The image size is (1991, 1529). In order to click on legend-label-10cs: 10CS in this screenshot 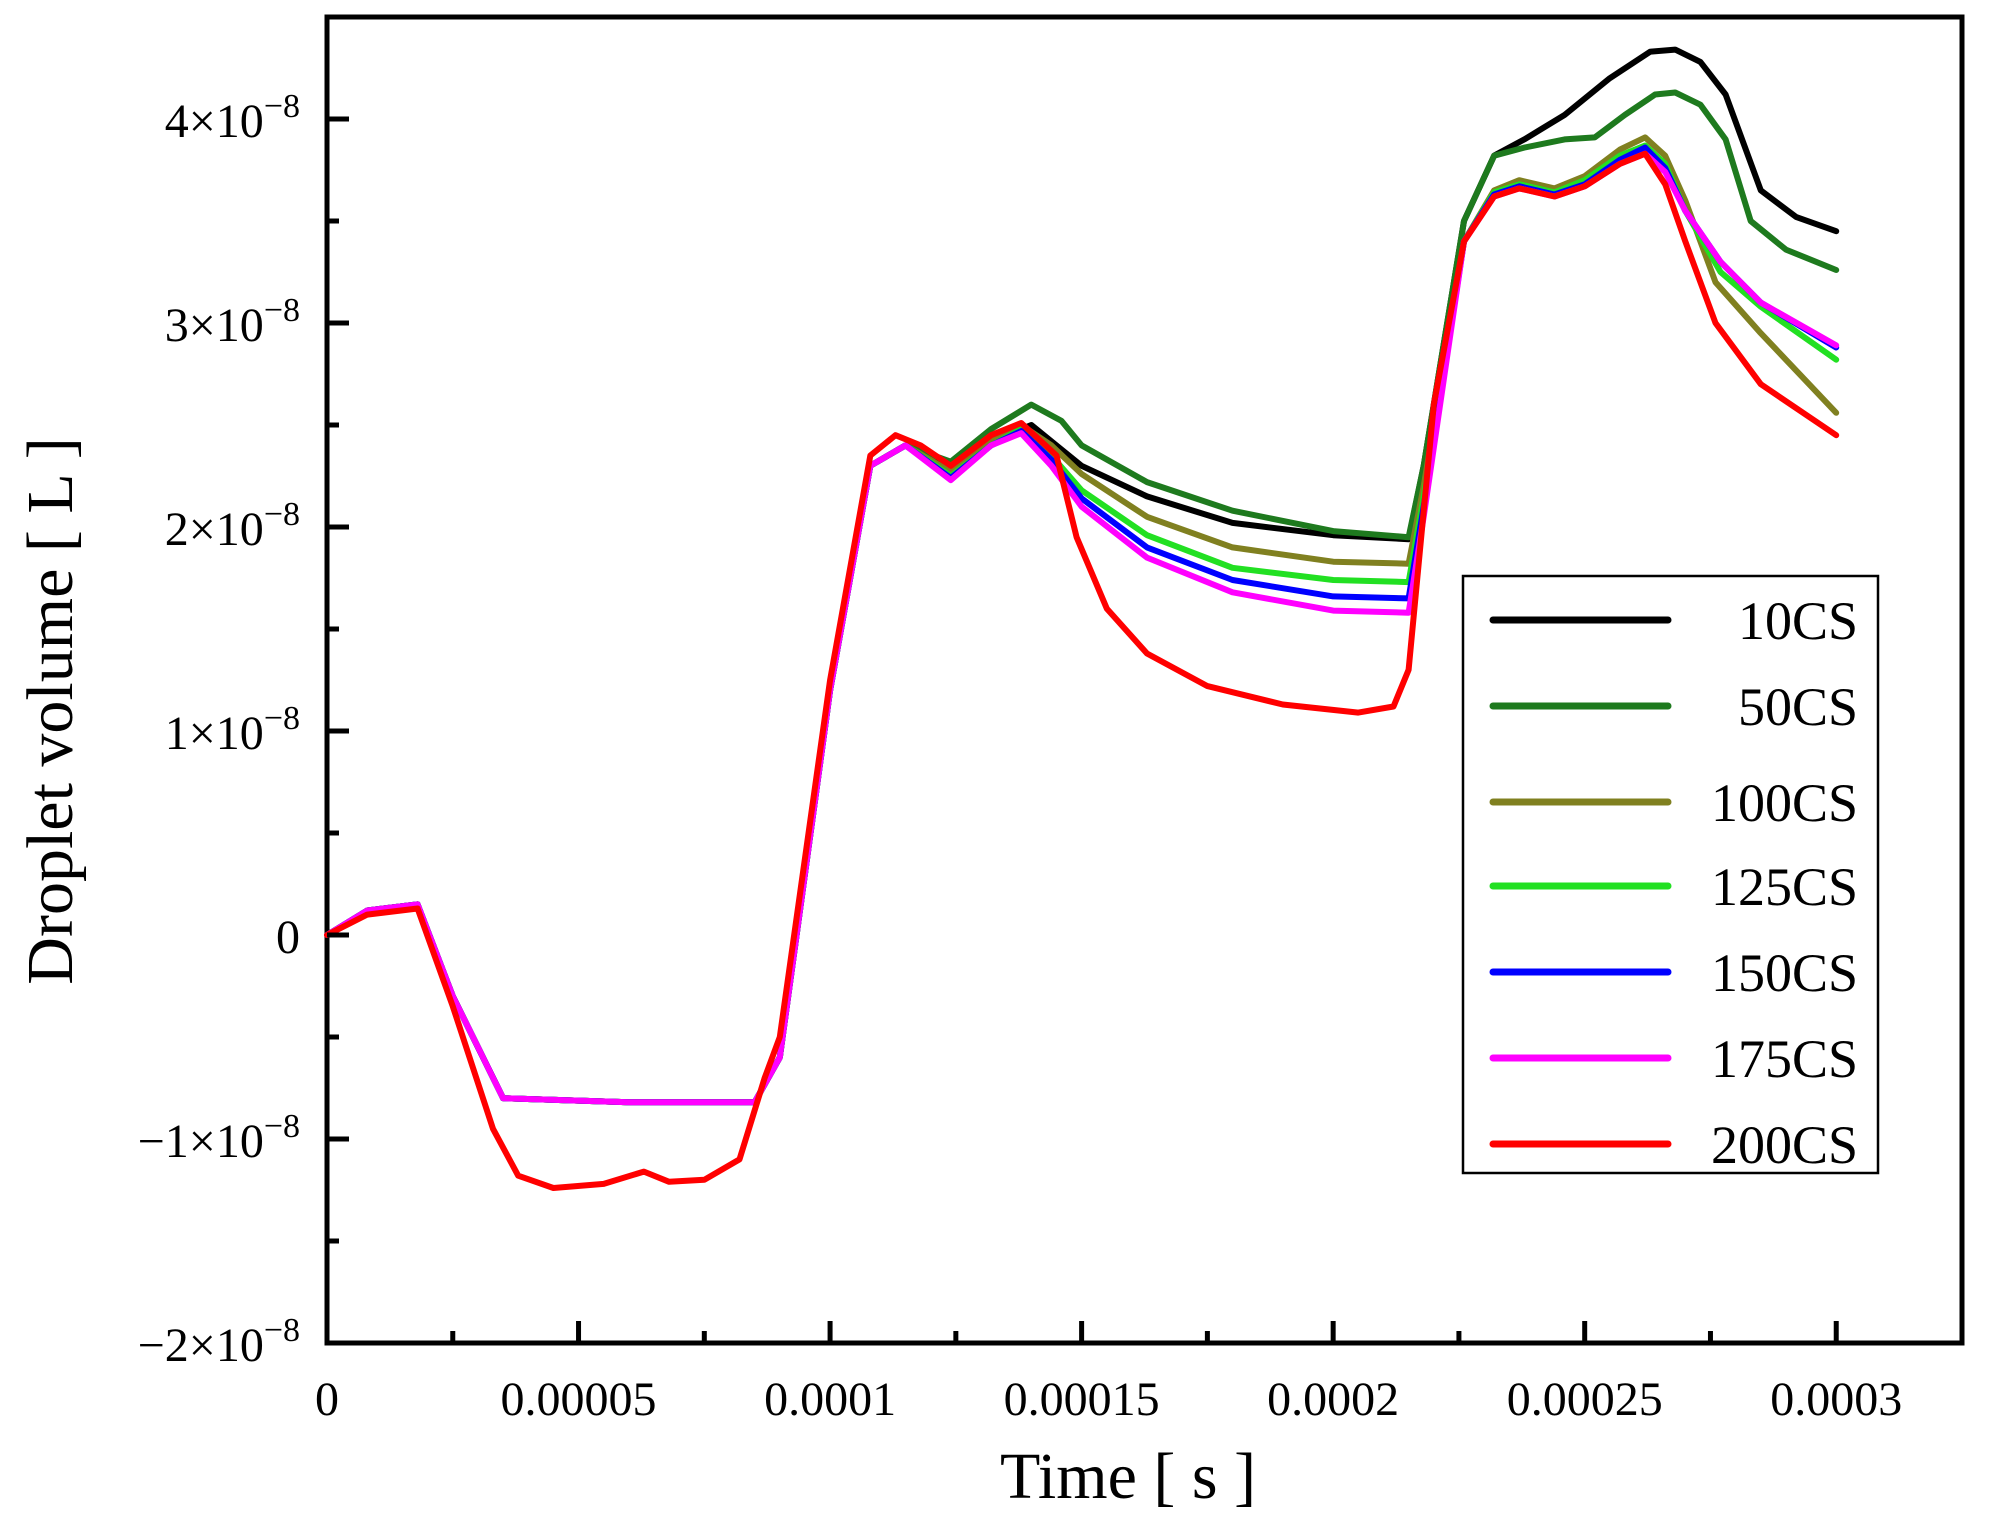, I will do `click(1798, 621)`.